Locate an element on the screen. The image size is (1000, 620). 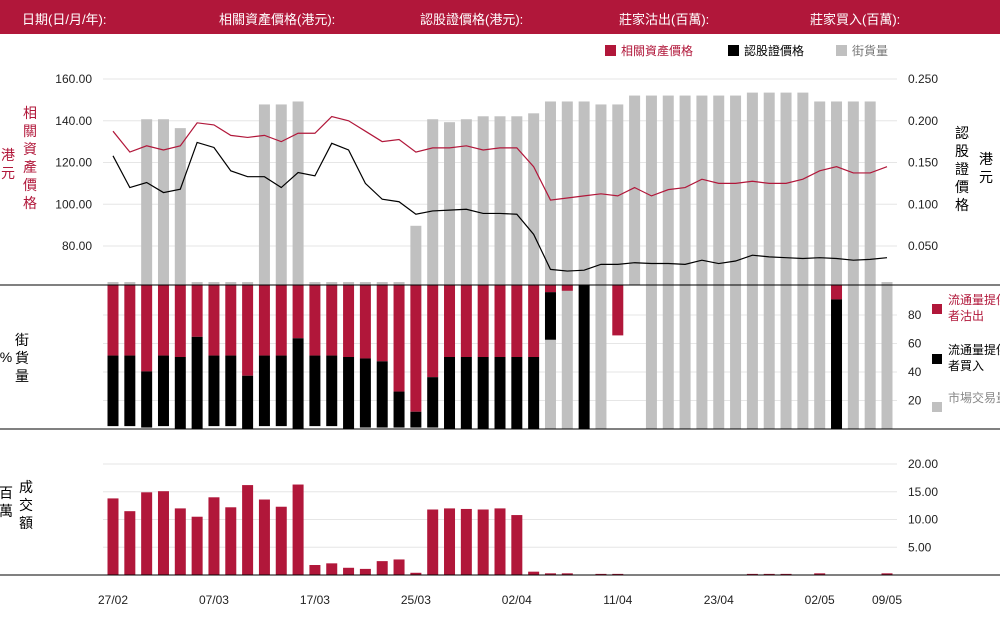
x-tick-label: 02/04 is located at coordinates (517, 600).